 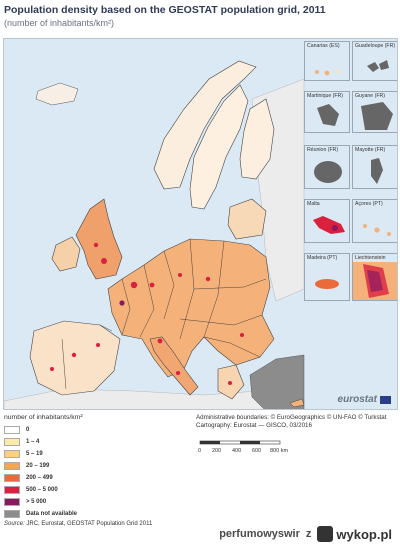 I want to click on urban-hotspots, so click(x=147, y=313).